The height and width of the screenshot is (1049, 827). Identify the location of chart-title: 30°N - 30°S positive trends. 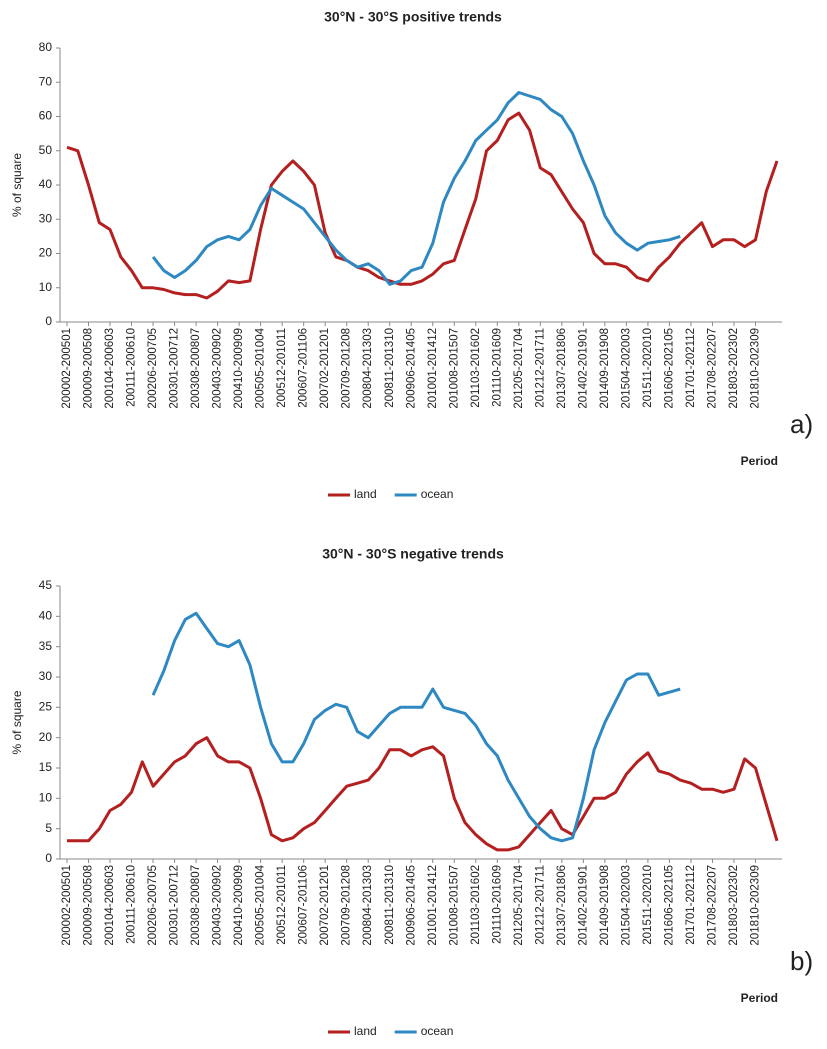
(413, 17).